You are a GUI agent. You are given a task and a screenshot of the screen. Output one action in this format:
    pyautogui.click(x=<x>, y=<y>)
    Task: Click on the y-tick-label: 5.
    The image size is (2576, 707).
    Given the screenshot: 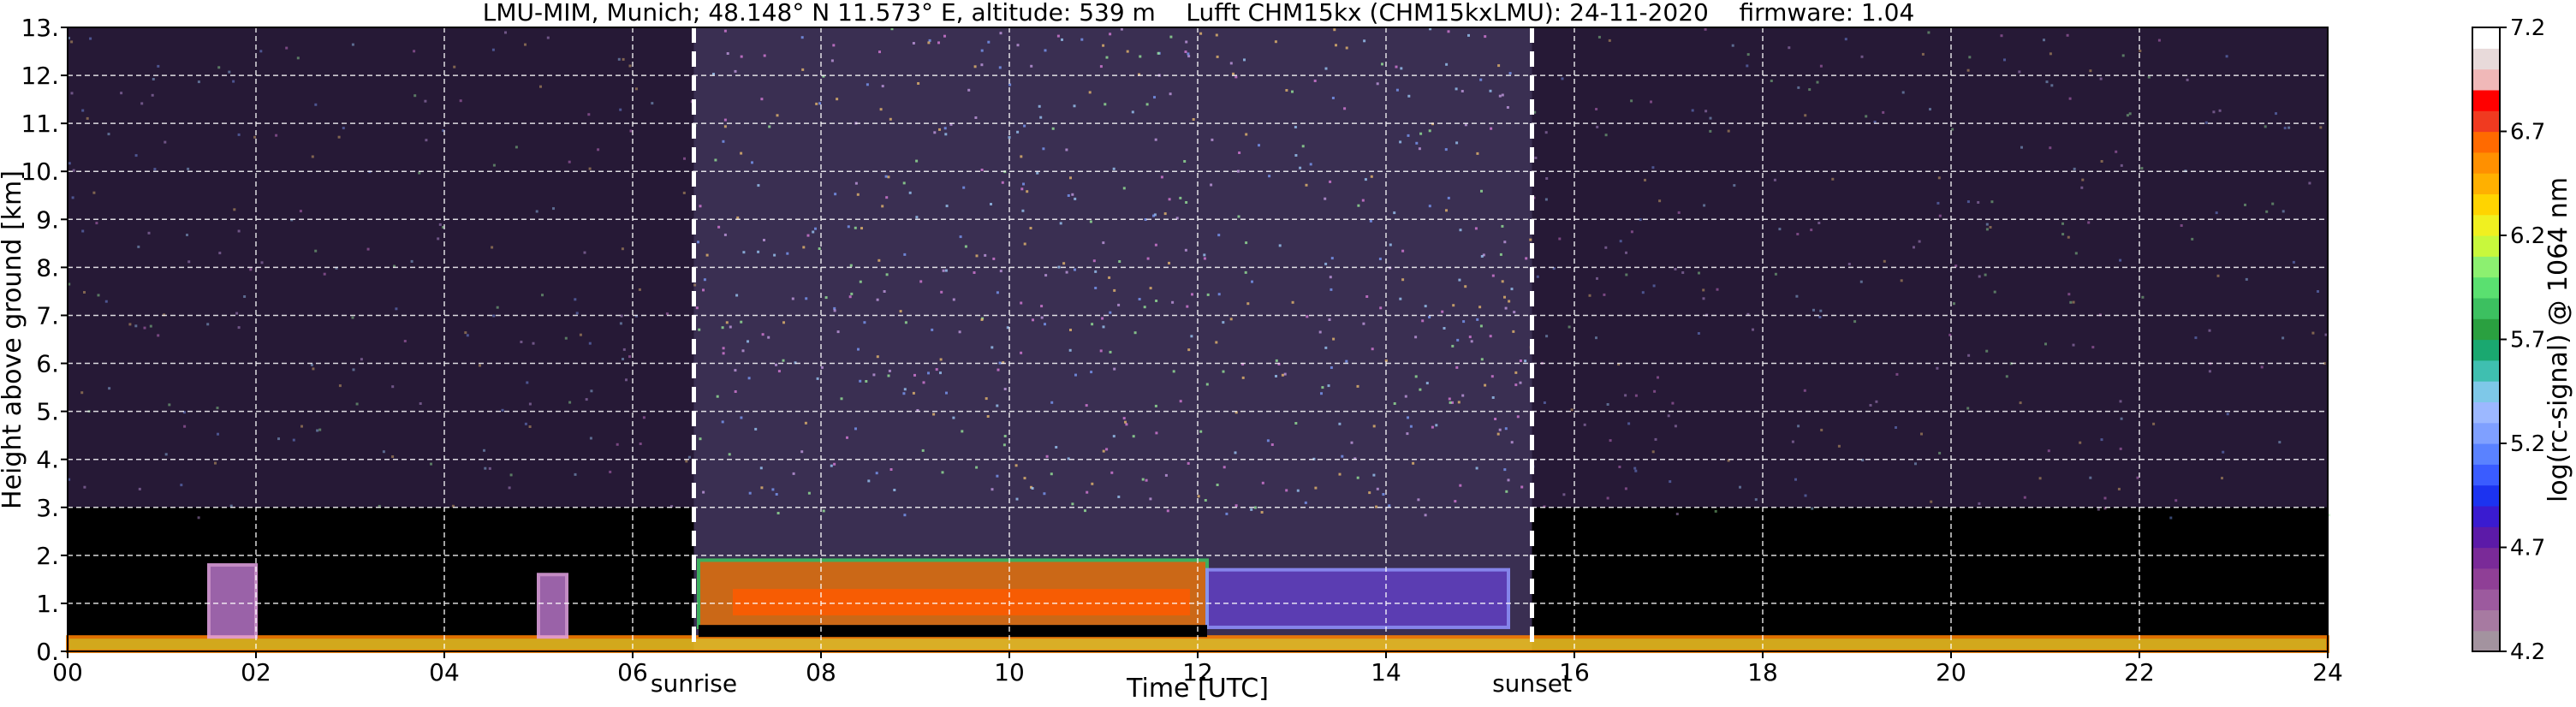 What is the action you would take?
    pyautogui.click(x=47, y=412)
    